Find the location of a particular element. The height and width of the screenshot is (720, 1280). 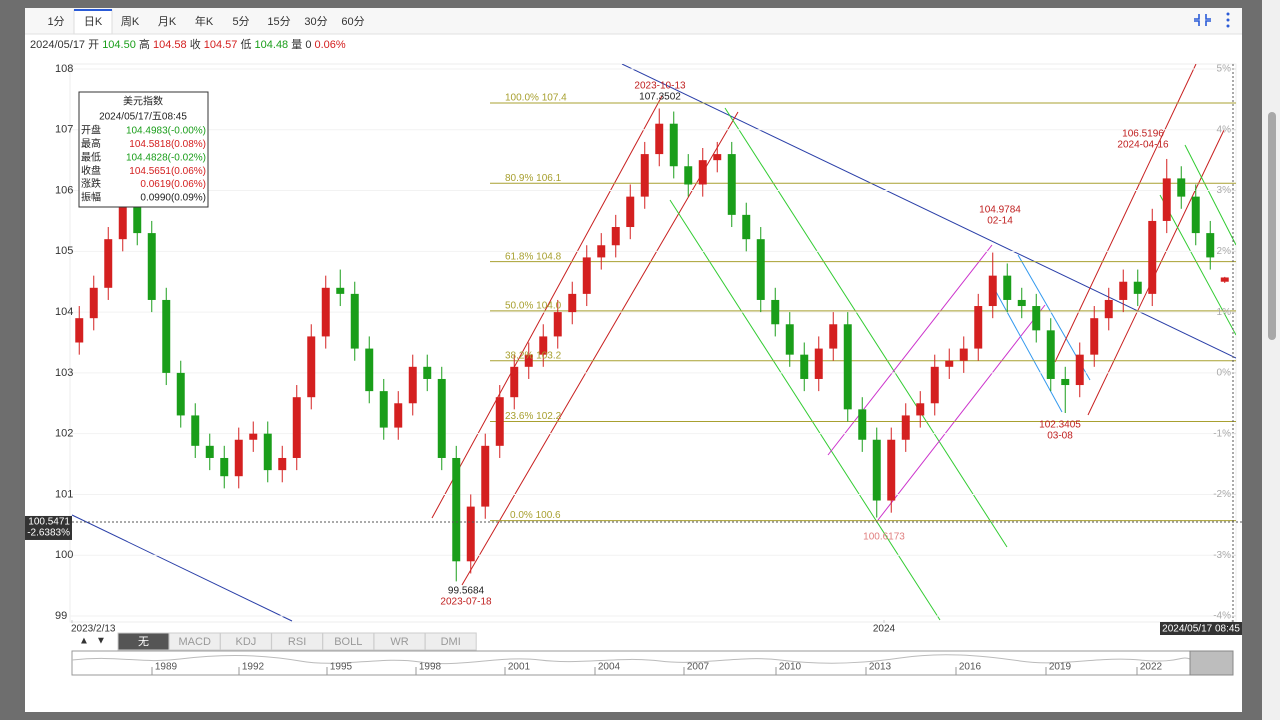

fullscreen-icon is located at coordinates (1202, 20).